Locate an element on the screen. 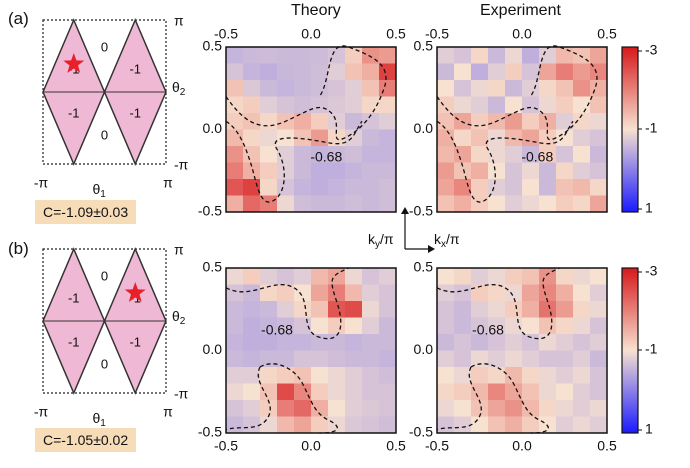 The width and height of the screenshot is (690, 468). label-negpi-right-b: -π is located at coordinates (181, 394).